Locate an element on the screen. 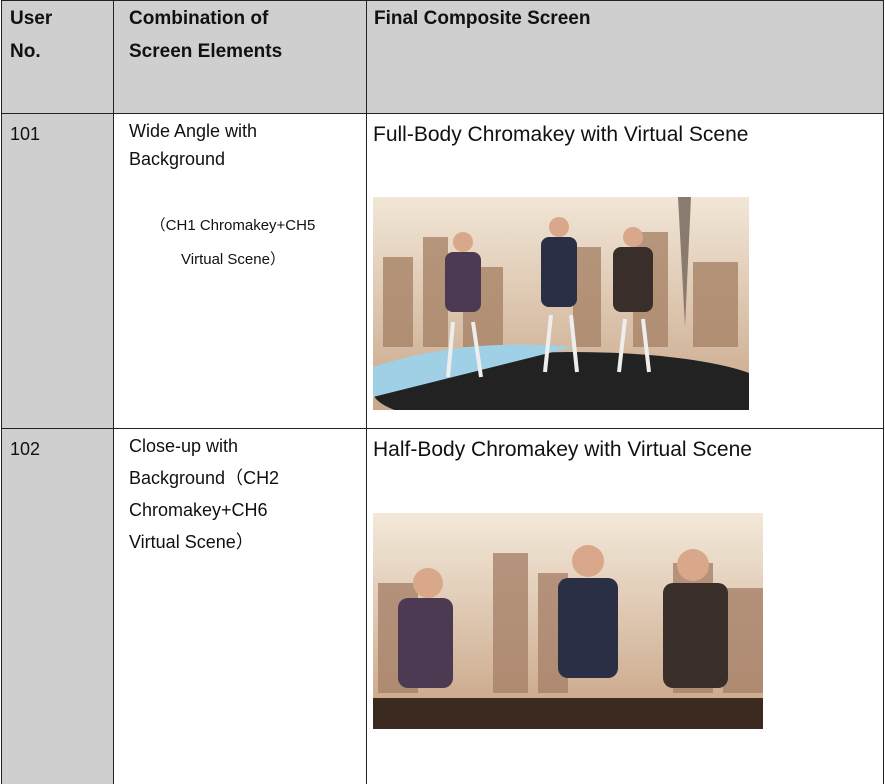  combination-note: （CH1 Chromakey+CH5 Virtual Scene） is located at coordinates (233, 243).